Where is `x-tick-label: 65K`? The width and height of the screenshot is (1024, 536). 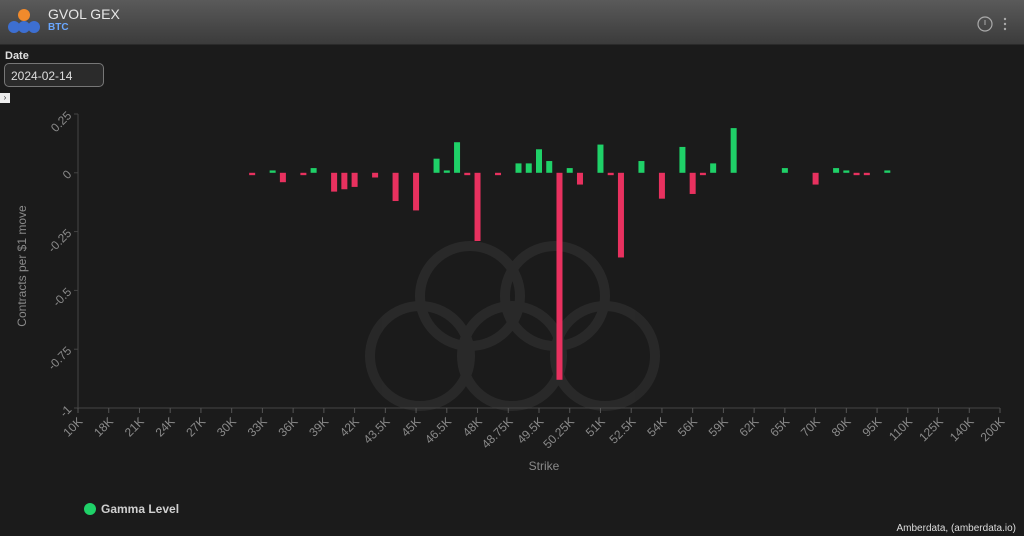
x-tick-label: 65K is located at coordinates (779, 426).